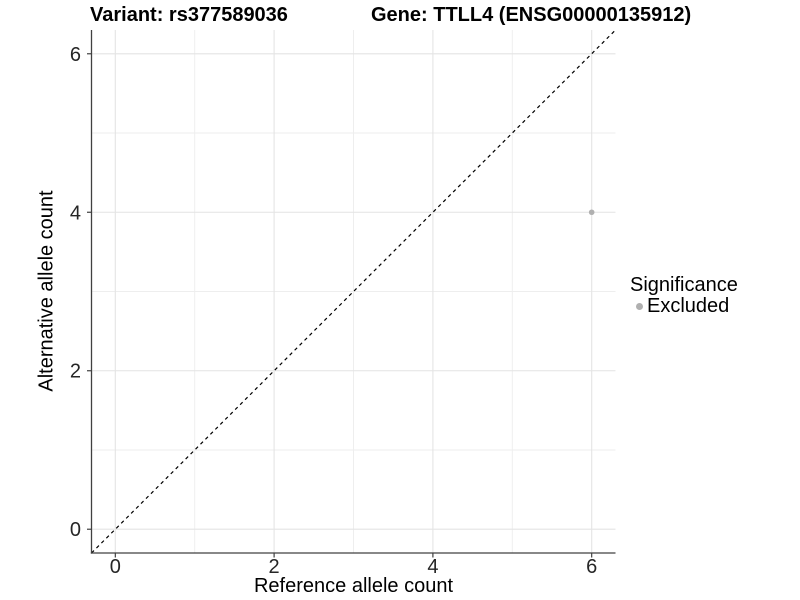  What do you see at coordinates (688, 306) in the screenshot?
I see `legend-entry-label: Excluded` at bounding box center [688, 306].